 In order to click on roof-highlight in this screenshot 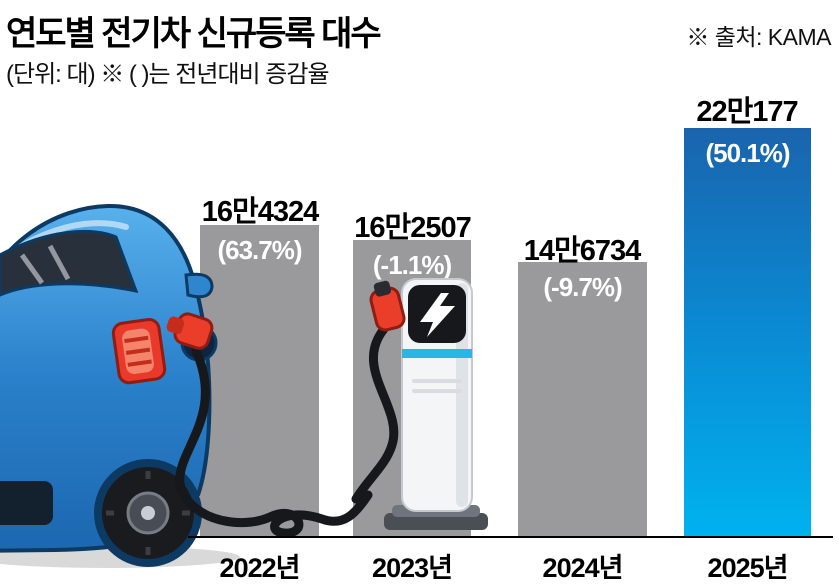, I will do `click(64, 242)`.